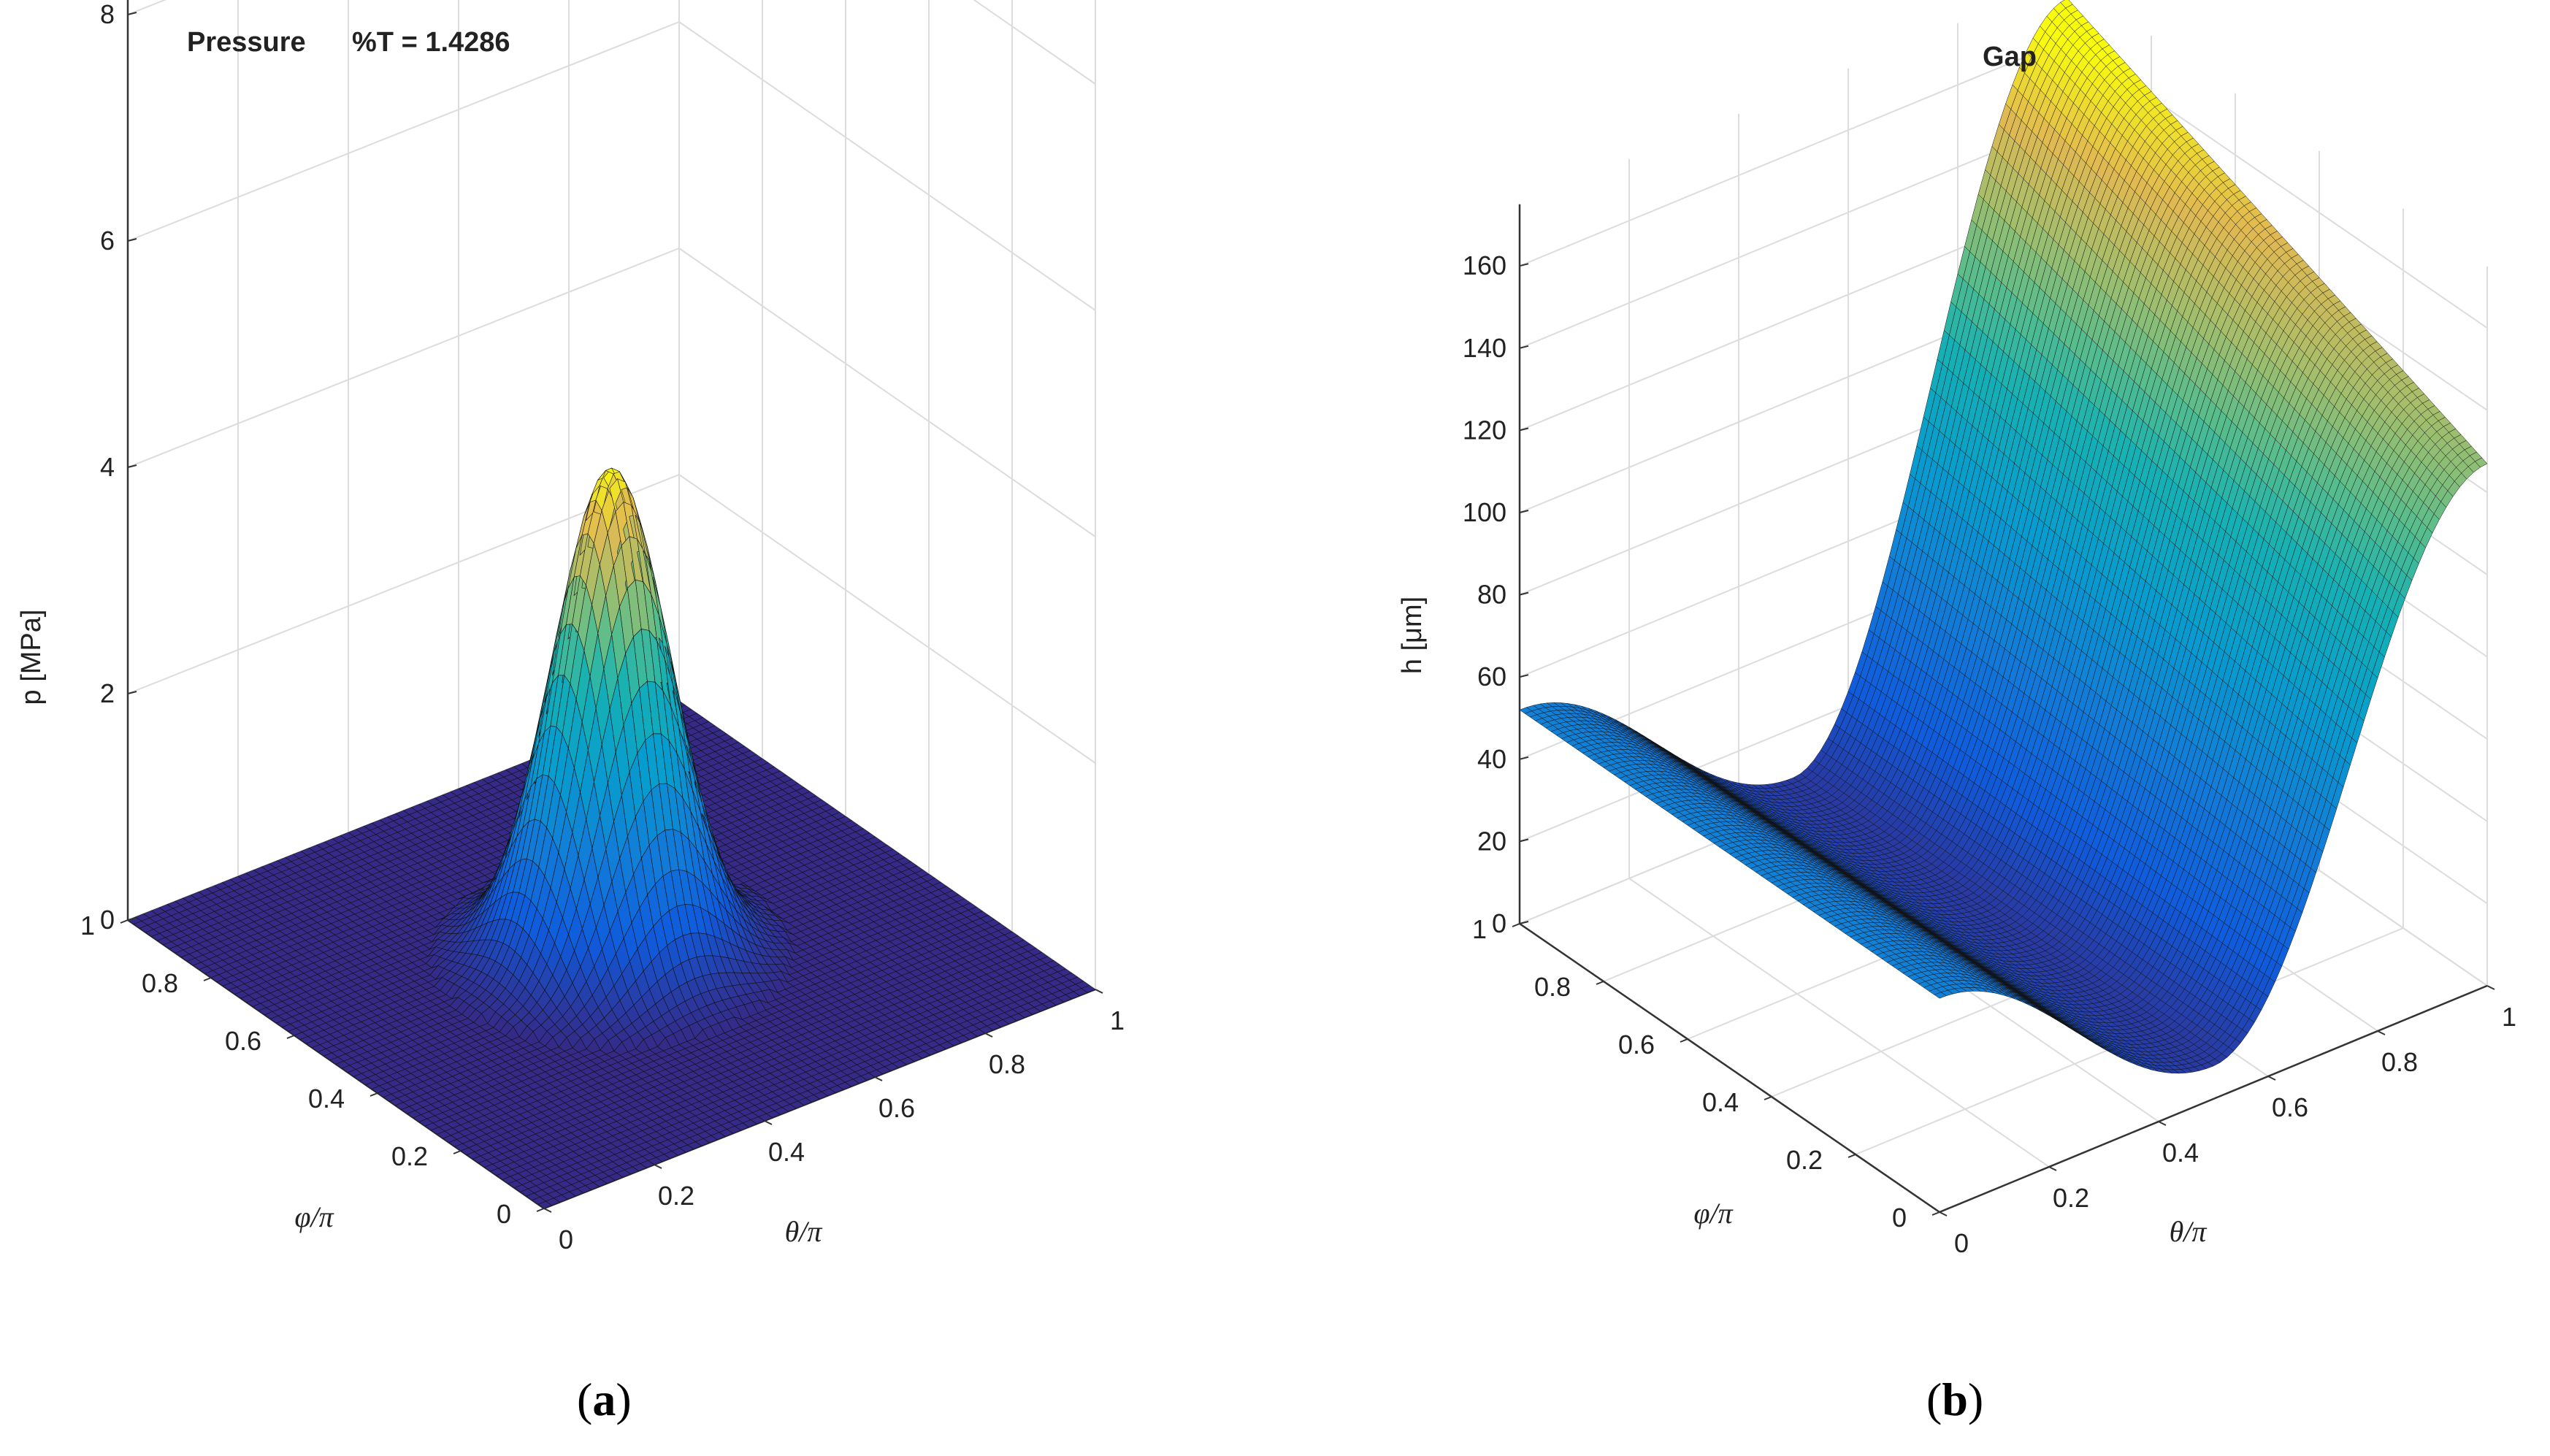 This screenshot has height=1456, width=2550. Describe the element at coordinates (348, 42) in the screenshot. I see `chart-title: Pressure %T = 1.4286` at that location.